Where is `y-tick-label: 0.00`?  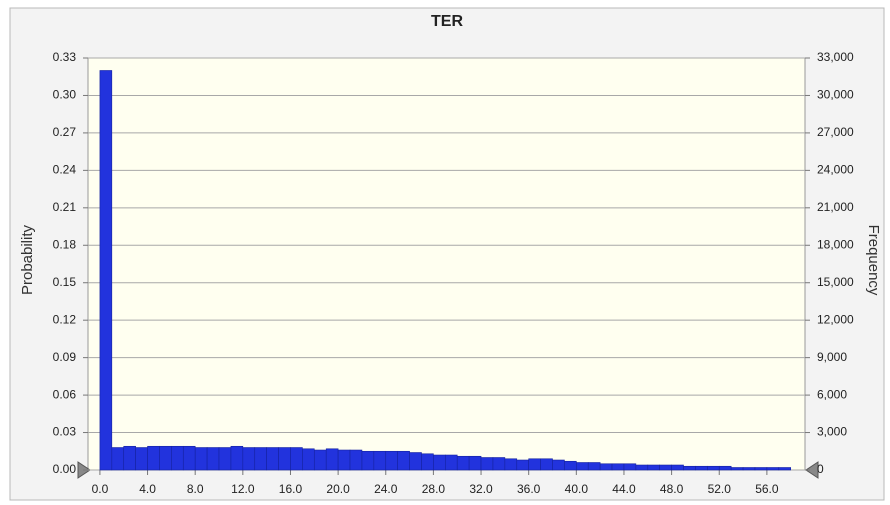 y-tick-label: 0.00 is located at coordinates (65, 469).